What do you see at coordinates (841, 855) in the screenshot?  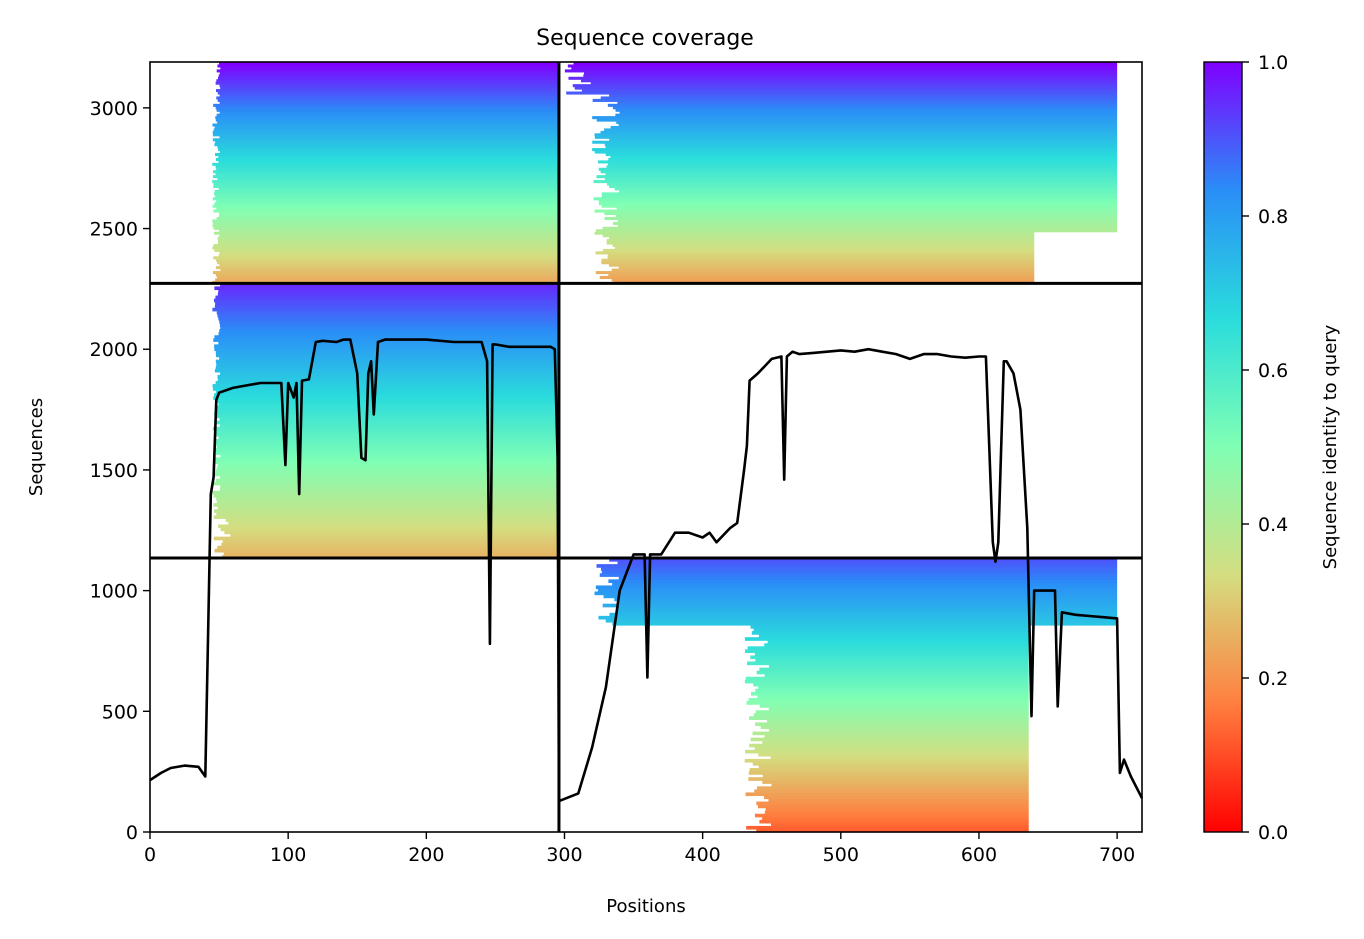 I see `x-tick-label: 500` at bounding box center [841, 855].